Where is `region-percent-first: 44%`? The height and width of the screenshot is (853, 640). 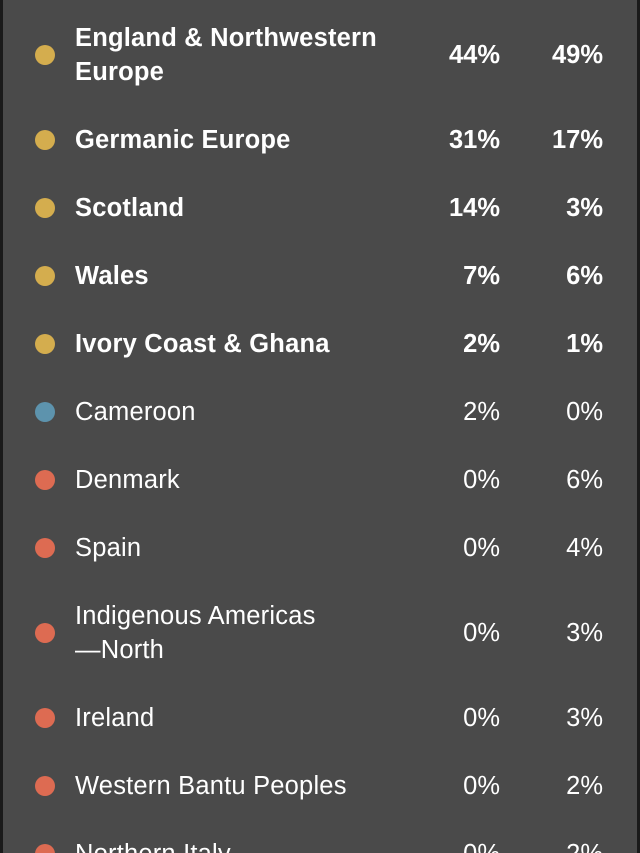 region-percent-first: 44% is located at coordinates (474, 55).